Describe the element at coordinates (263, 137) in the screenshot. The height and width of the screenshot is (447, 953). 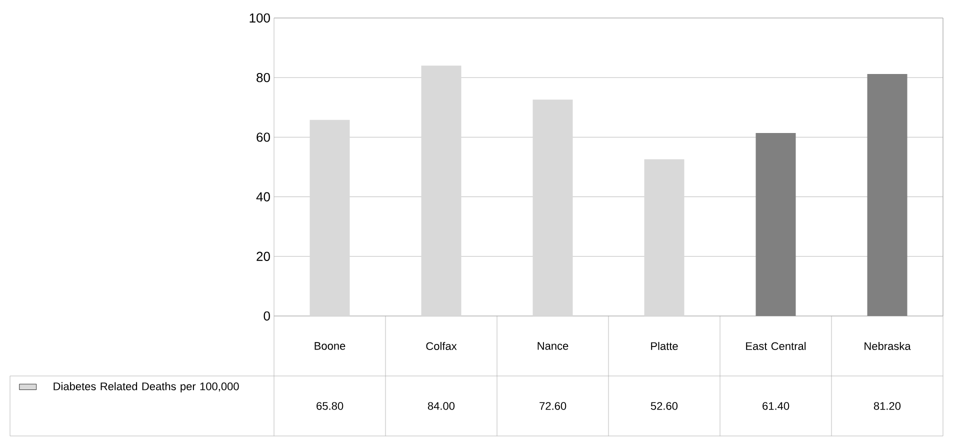
I see `y-tick-label: 60` at that location.